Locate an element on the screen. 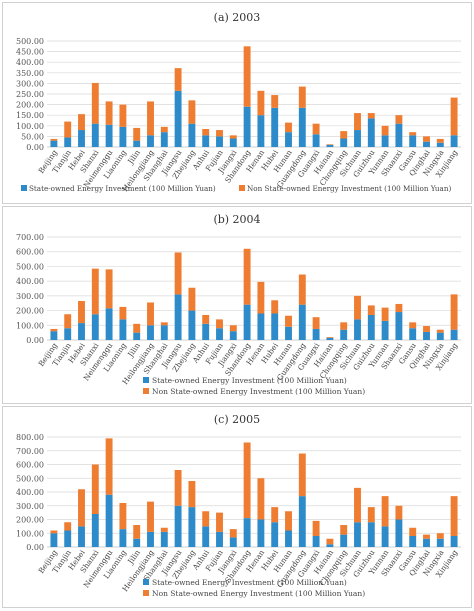 This screenshot has height=611, width=474. y-tick-label: 300.00 is located at coordinates (30, 296).